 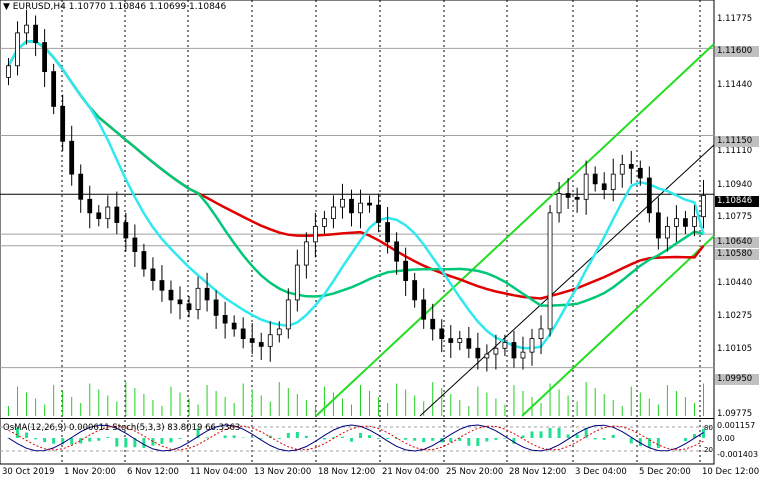 What do you see at coordinates (731, 472) in the screenshot?
I see `time-label: 10 Dec 12:00` at bounding box center [731, 472].